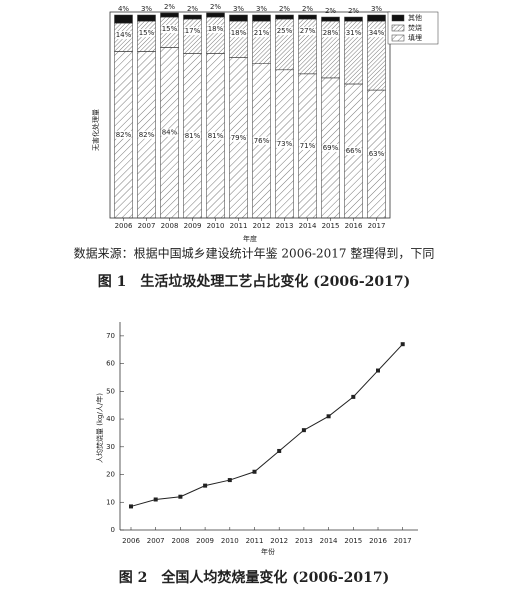  I want to click on data-label: 66%, so click(354, 151).